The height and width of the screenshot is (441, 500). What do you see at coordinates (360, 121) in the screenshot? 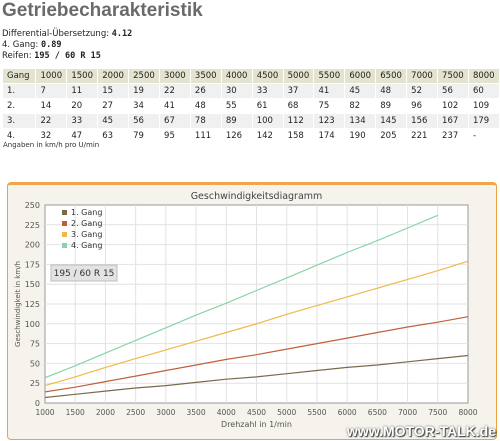
I see `speed-cell: 134` at bounding box center [360, 121].